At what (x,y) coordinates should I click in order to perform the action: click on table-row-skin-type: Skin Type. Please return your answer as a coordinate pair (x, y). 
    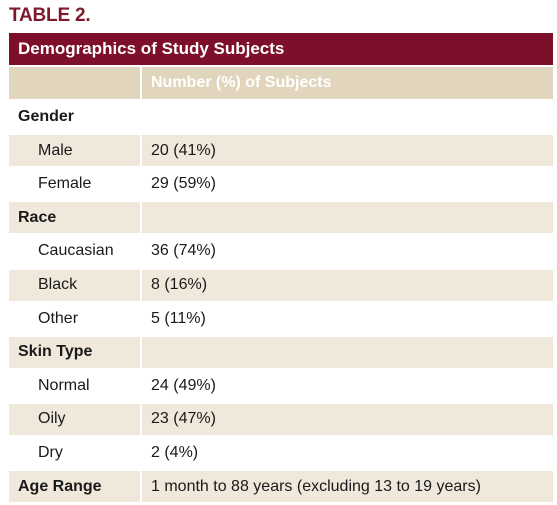
    Looking at the image, I should click on (281, 352).